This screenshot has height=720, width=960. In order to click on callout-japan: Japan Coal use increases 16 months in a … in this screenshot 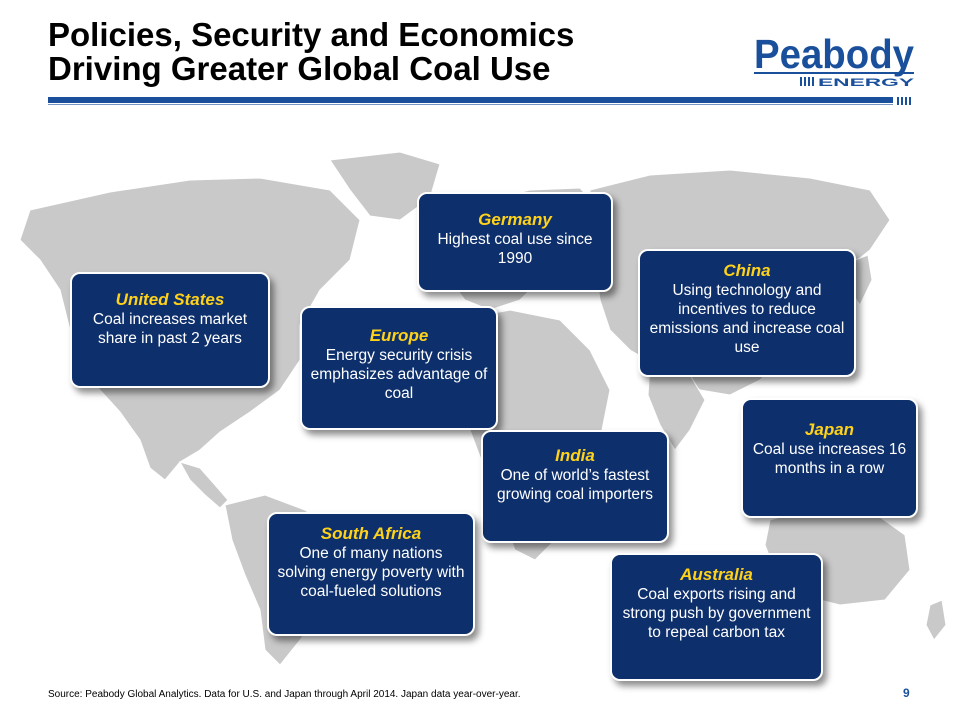, I will do `click(829, 458)`.